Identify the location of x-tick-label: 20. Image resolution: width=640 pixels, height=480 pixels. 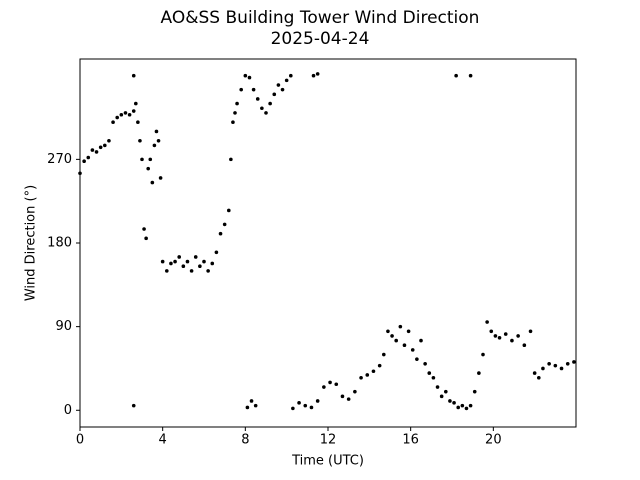
(493, 440).